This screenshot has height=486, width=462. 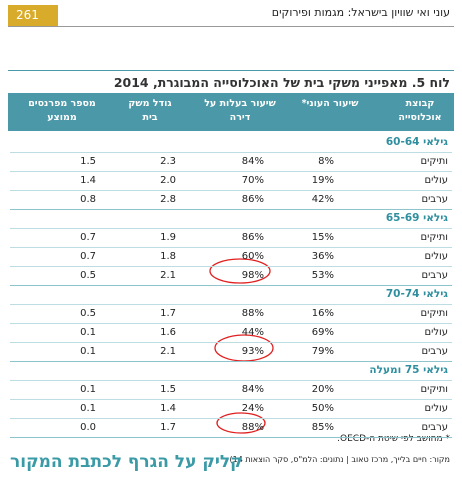 What do you see at coordinates (330, 103) in the screenshot?
I see `column-header: שיעור העוני*` at bounding box center [330, 103].